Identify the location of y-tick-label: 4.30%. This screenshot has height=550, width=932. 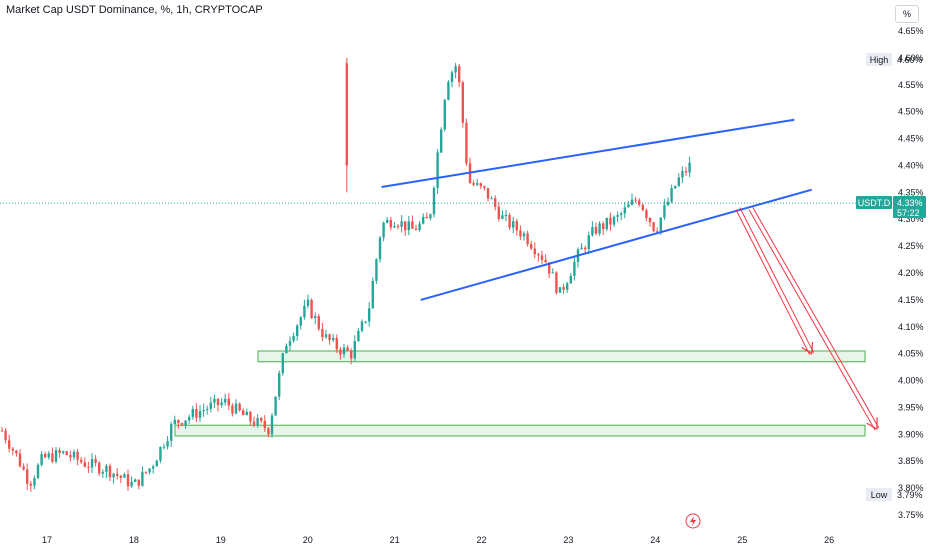
(911, 219).